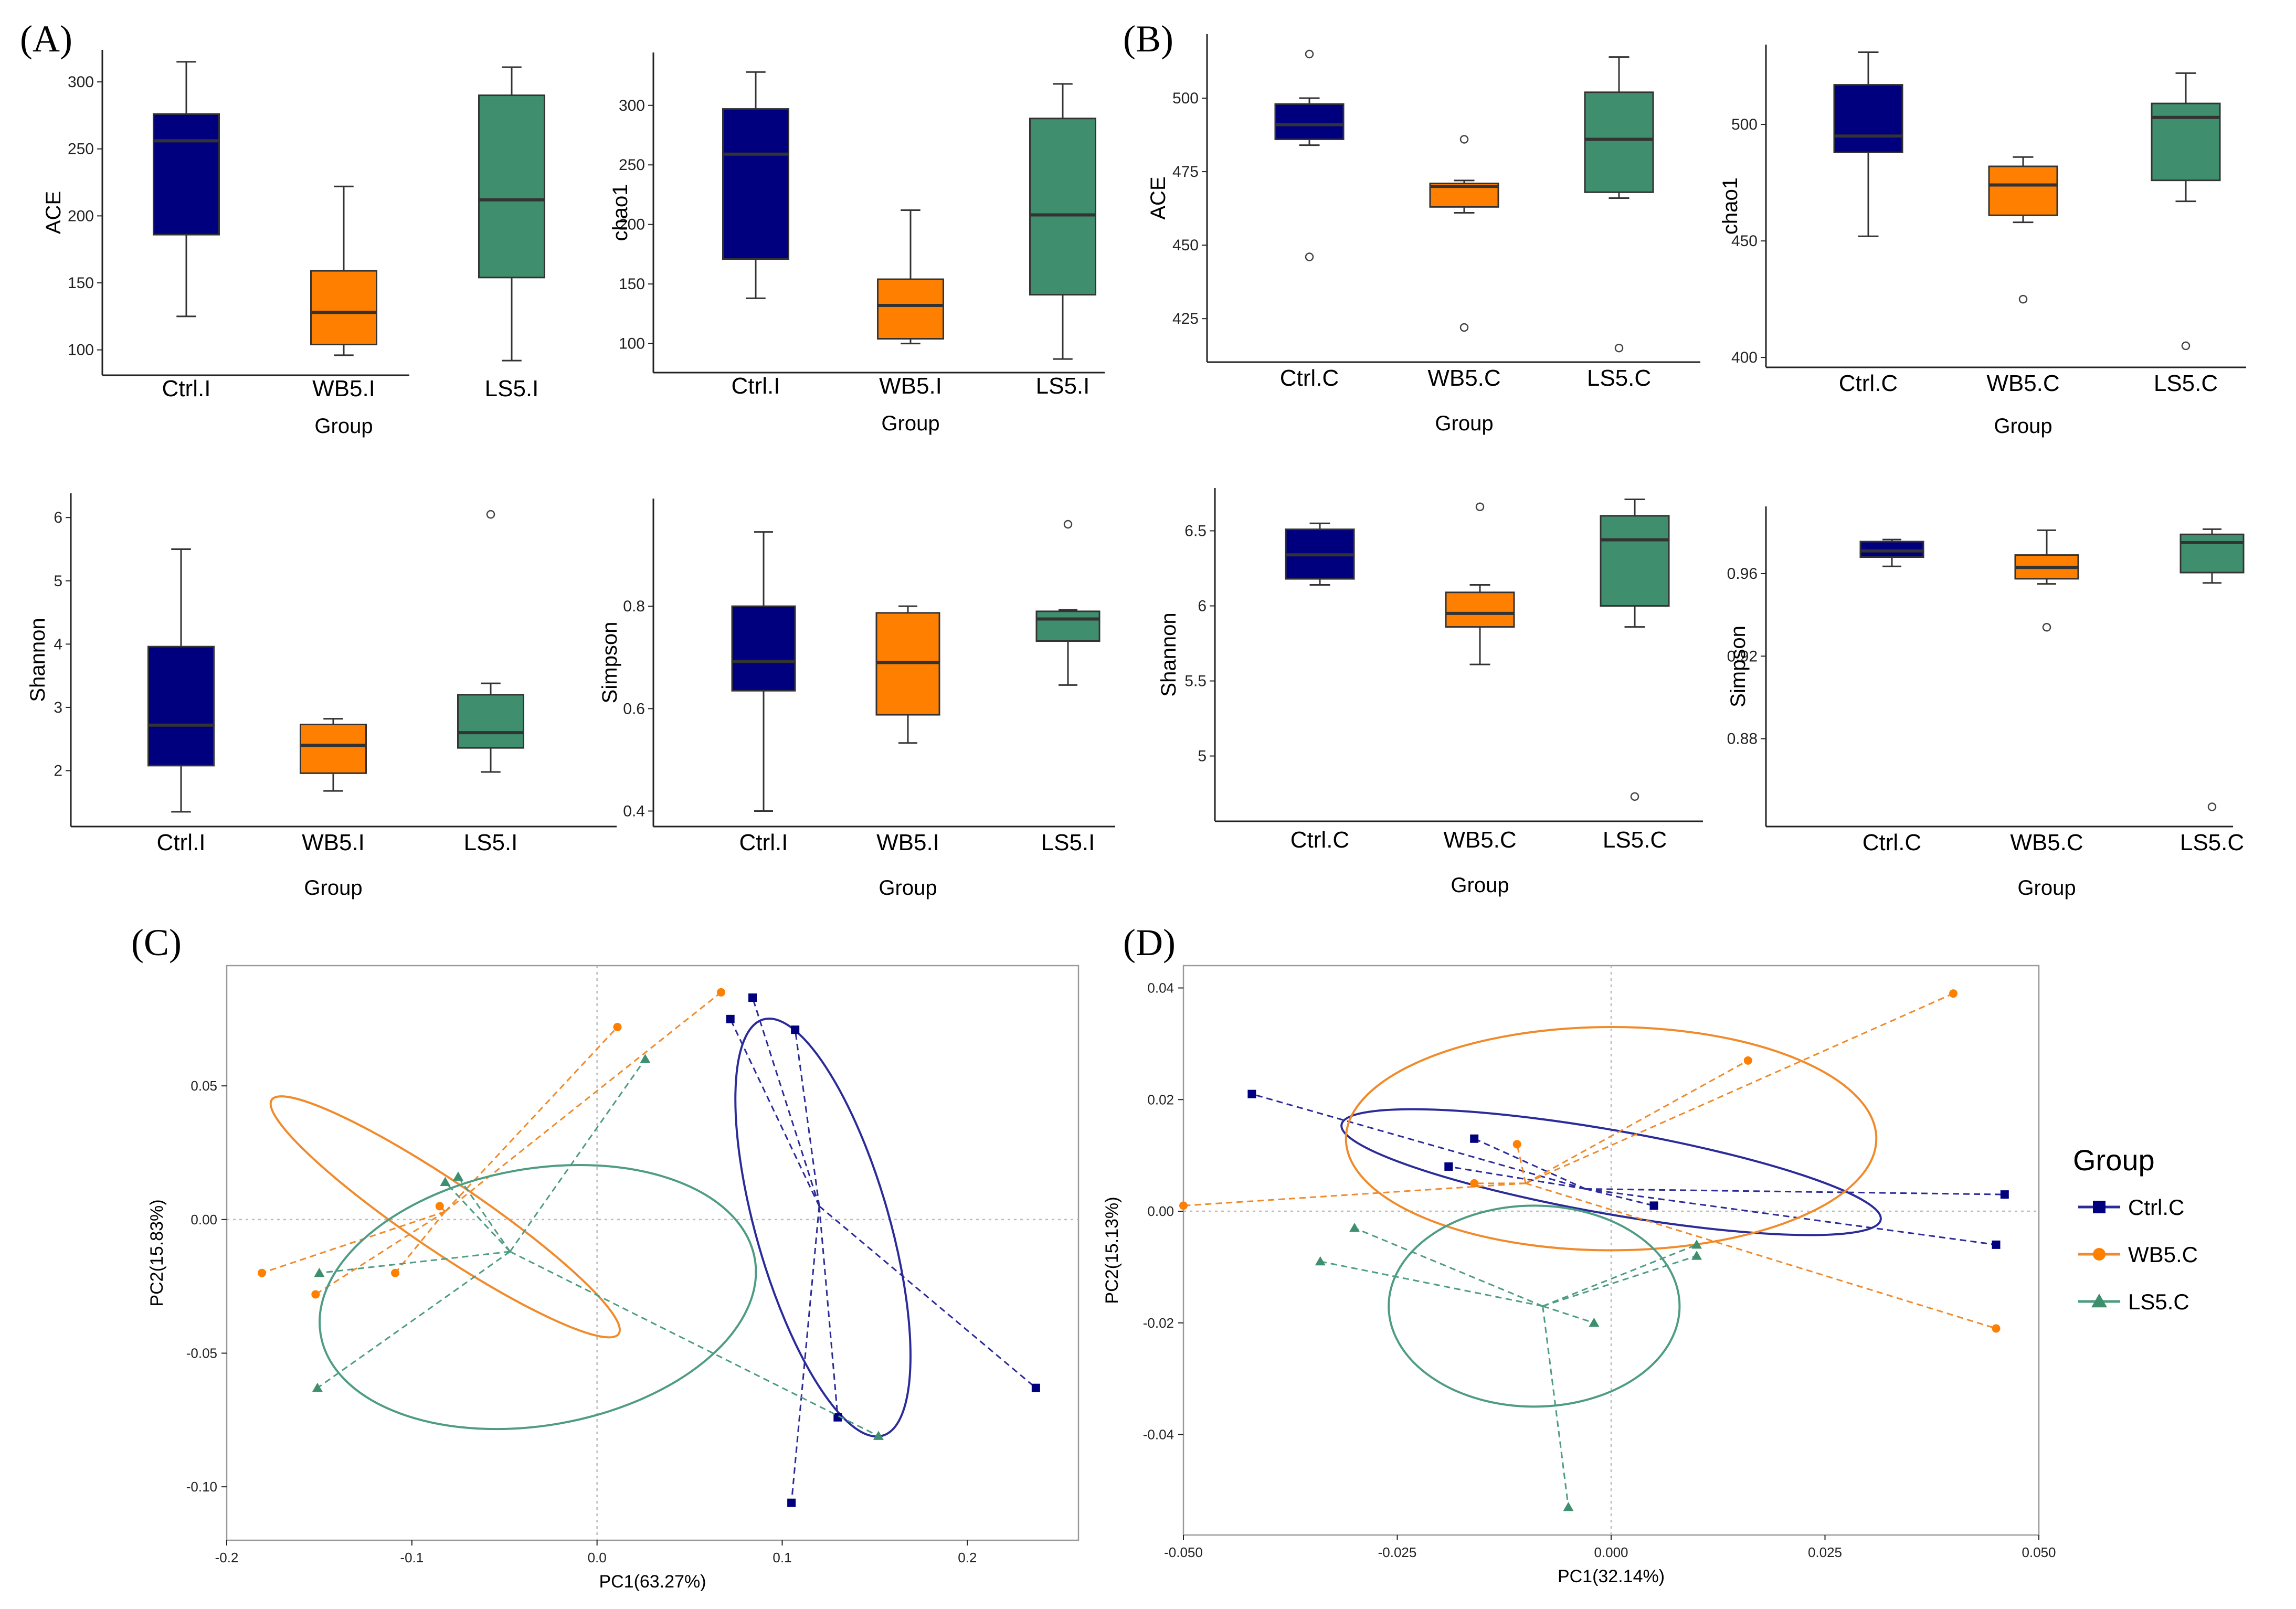 The image size is (2296, 1609). I want to click on group-Ctrl, so click(1628, 1169).